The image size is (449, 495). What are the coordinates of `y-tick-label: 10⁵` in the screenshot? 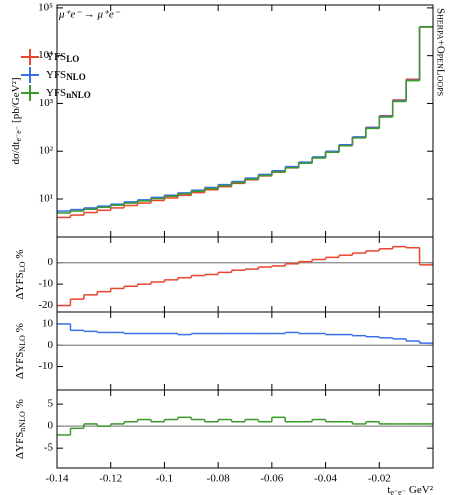 It's located at (45, 7).